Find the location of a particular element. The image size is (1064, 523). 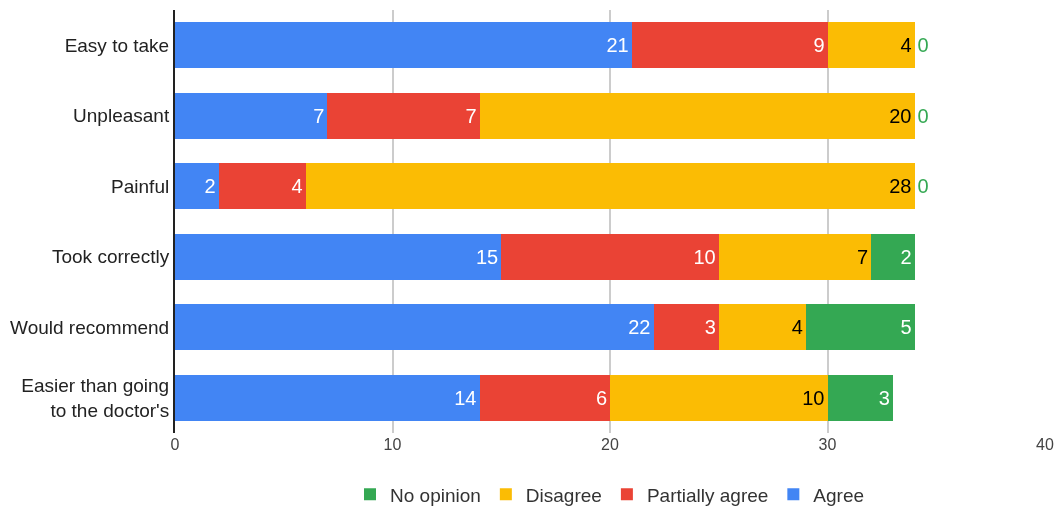

data-label: 22 is located at coordinates (639, 327).